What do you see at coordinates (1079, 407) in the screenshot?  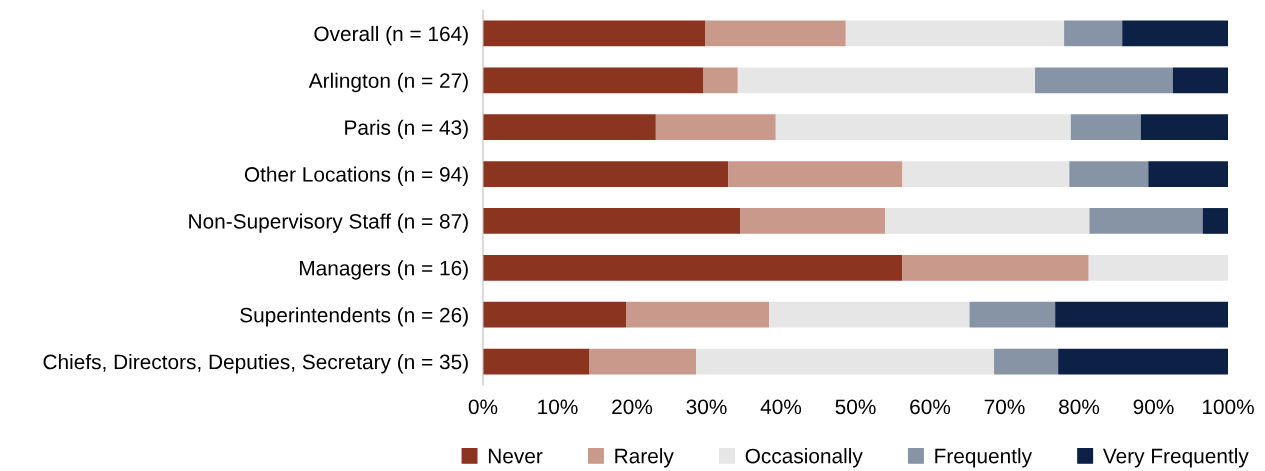 I see `x-tick-label: 80%` at bounding box center [1079, 407].